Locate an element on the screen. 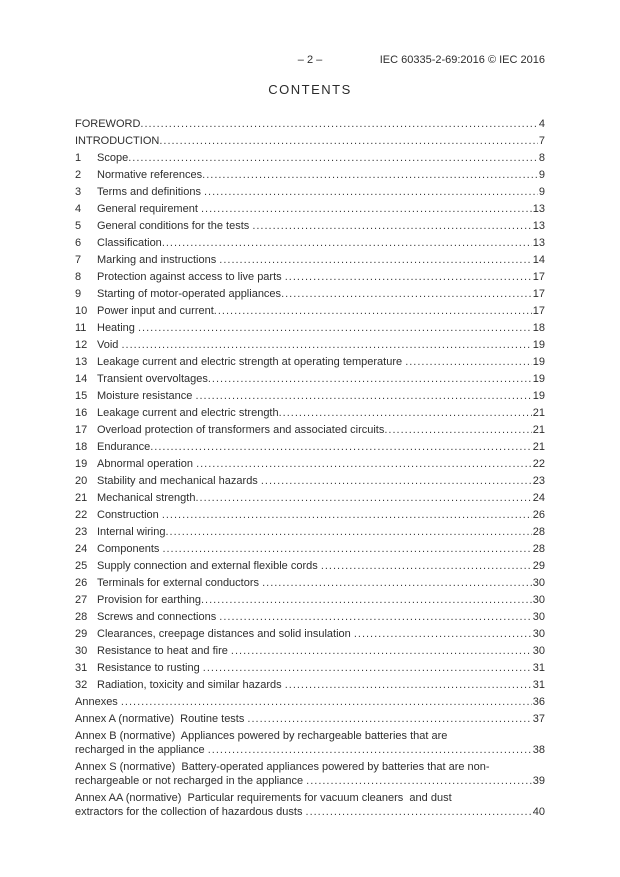 The width and height of the screenshot is (620, 877). toc-entry-number: 16 is located at coordinates (81, 413).